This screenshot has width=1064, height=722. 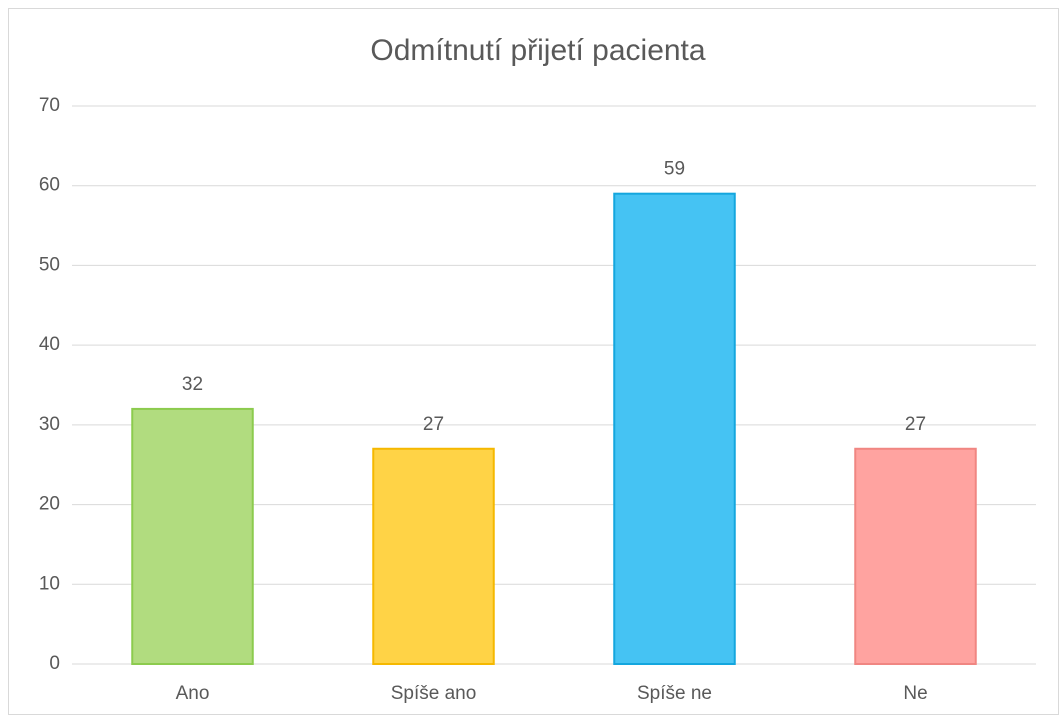 What do you see at coordinates (674, 693) in the screenshot?
I see `x-tick-label: Spíše ne` at bounding box center [674, 693].